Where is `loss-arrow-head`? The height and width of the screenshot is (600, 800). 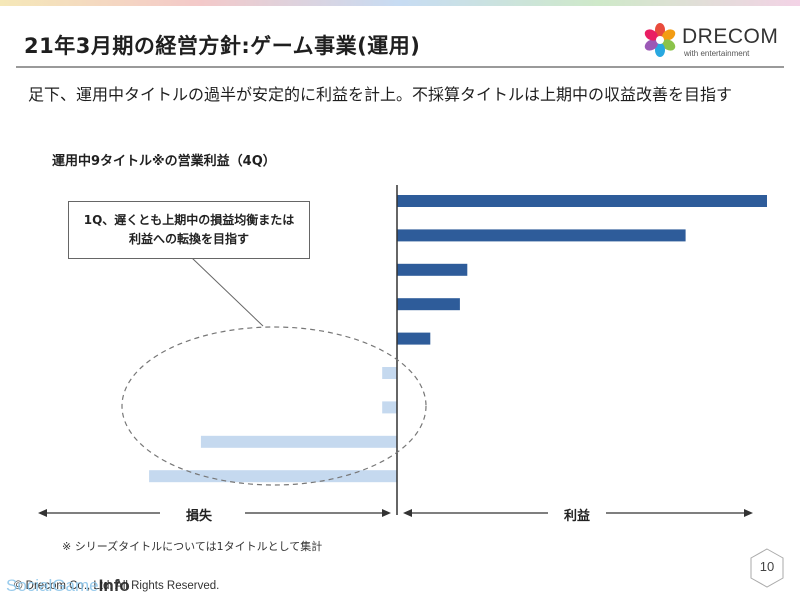
loss-arrow-head is located at coordinates (42, 513).